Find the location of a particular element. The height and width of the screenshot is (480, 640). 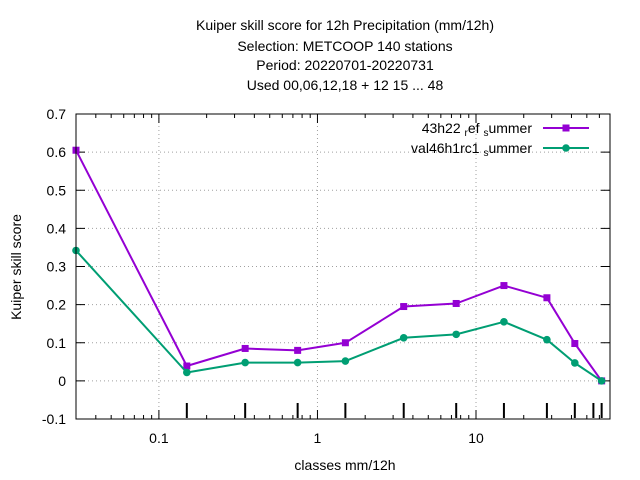

title-line-2: Selection: METCOOP 140 stations is located at coordinates (344, 46).